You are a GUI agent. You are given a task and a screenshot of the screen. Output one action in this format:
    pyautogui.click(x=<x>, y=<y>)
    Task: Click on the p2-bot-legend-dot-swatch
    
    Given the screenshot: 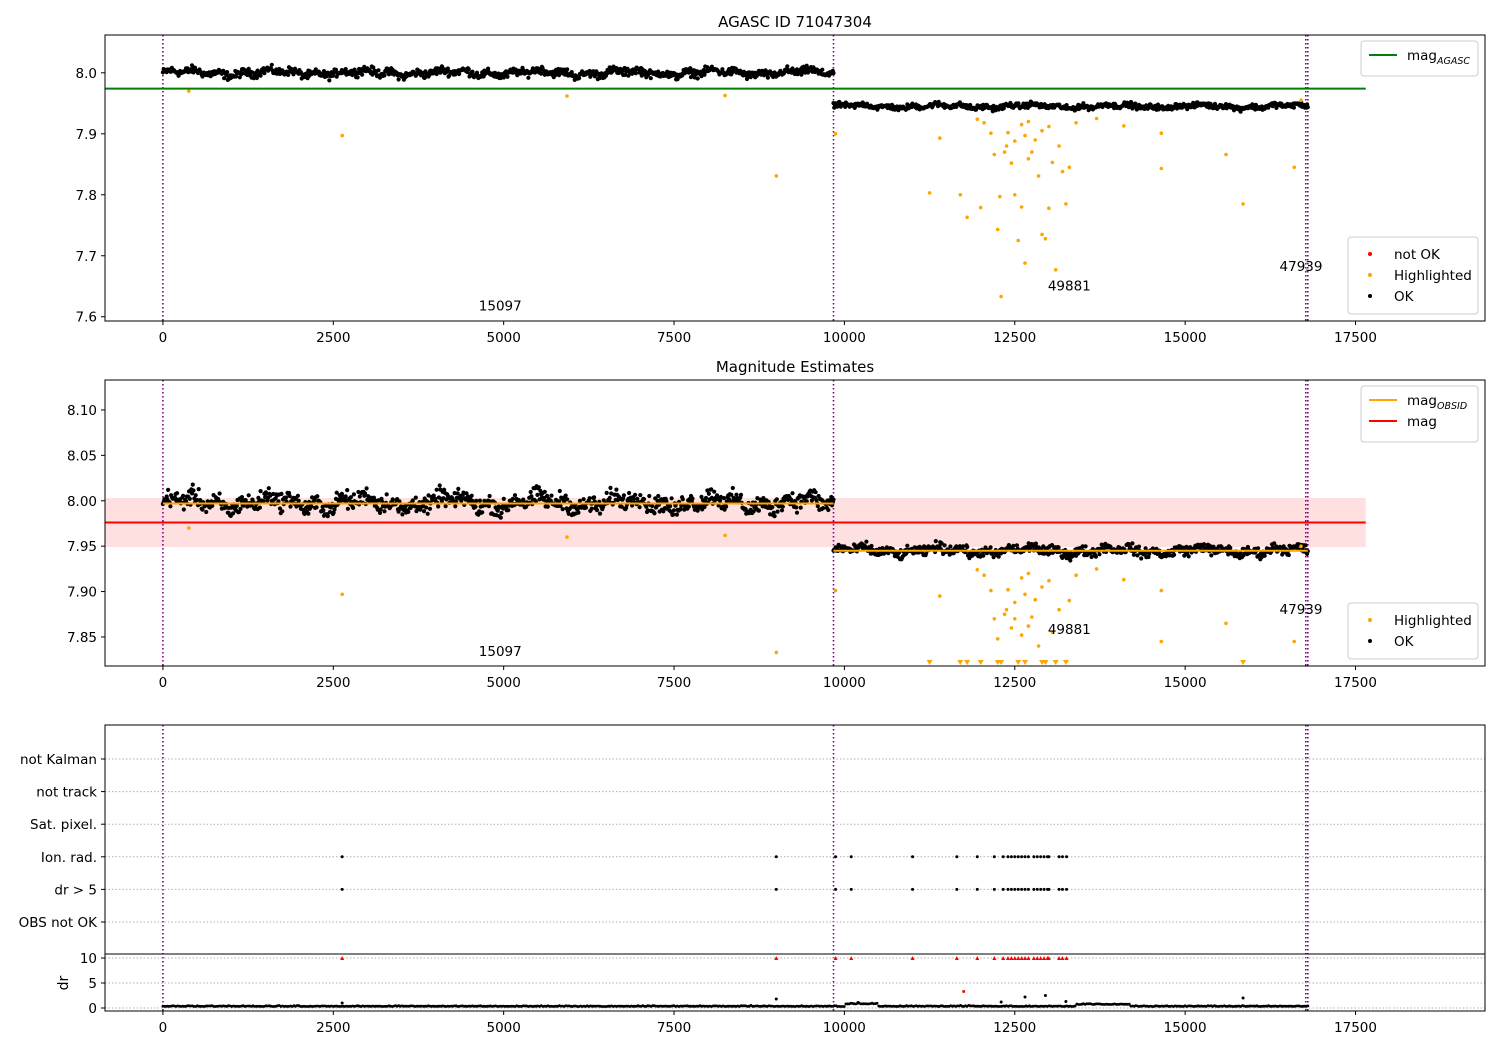 What is the action you would take?
    pyautogui.click(x=1370, y=620)
    